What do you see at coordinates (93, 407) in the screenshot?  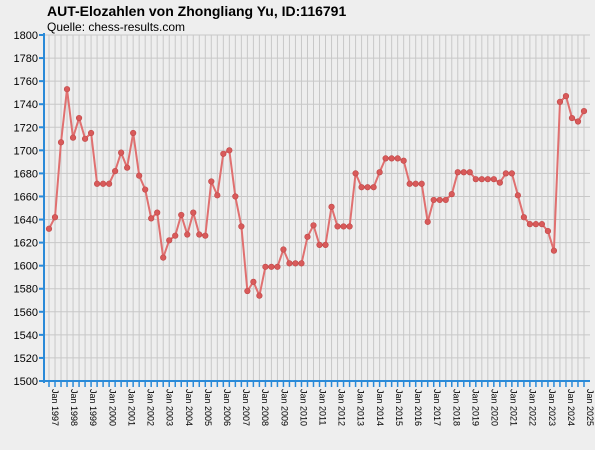 I see `x-tick-label: Jan 1999` at bounding box center [93, 407].